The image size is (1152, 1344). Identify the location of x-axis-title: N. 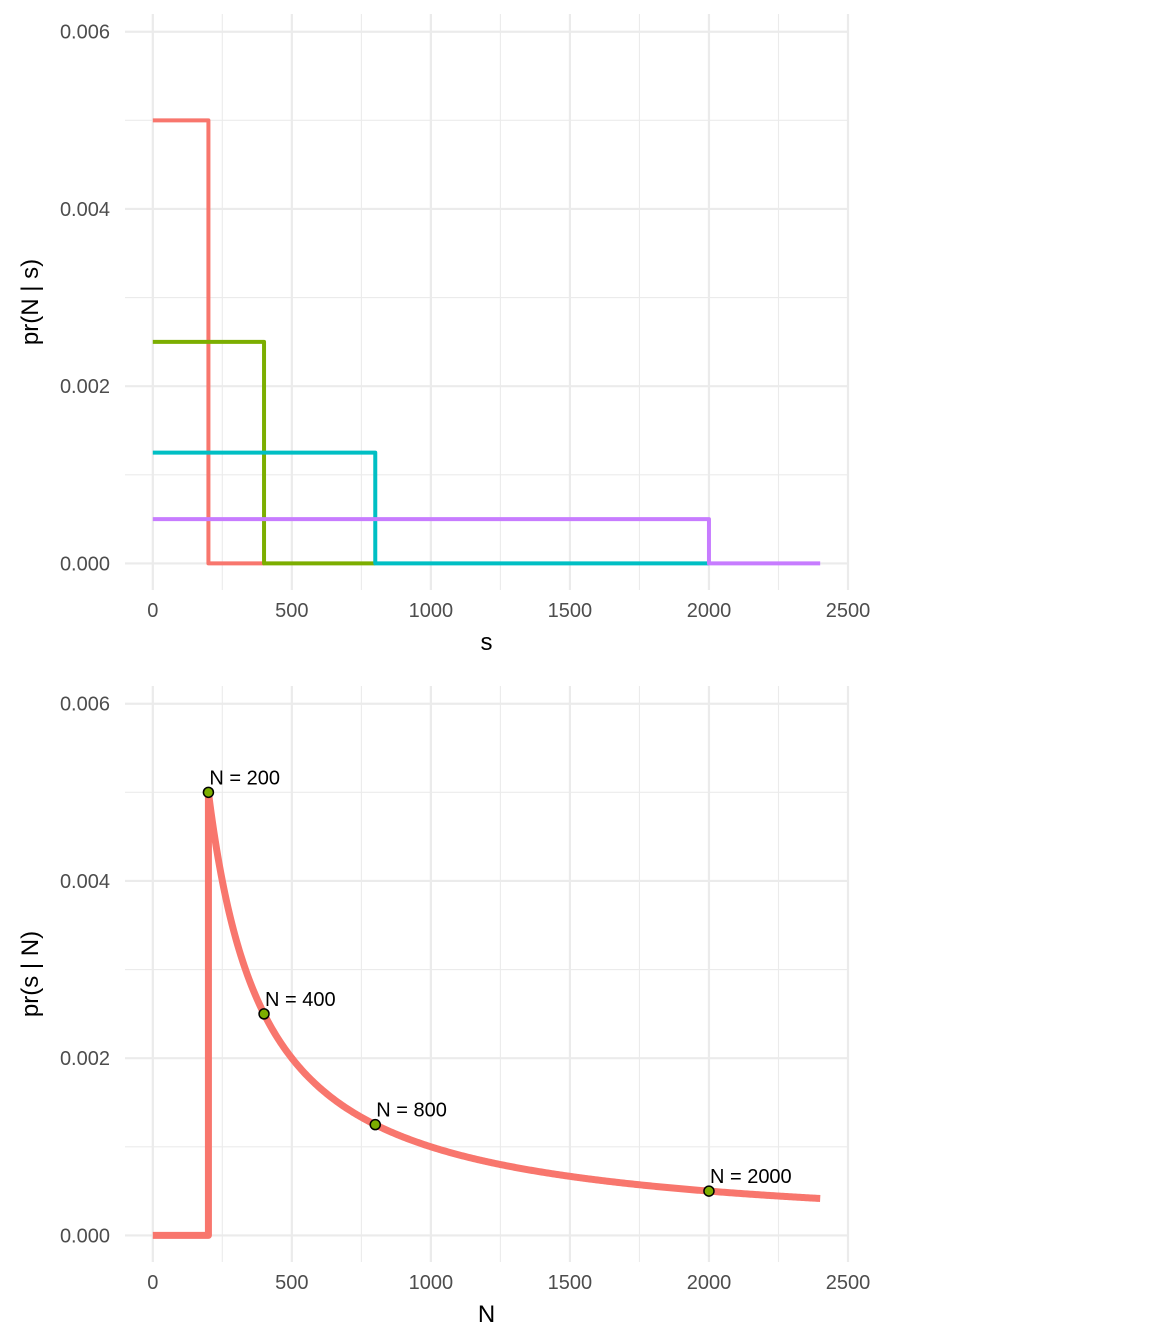
(486, 1314).